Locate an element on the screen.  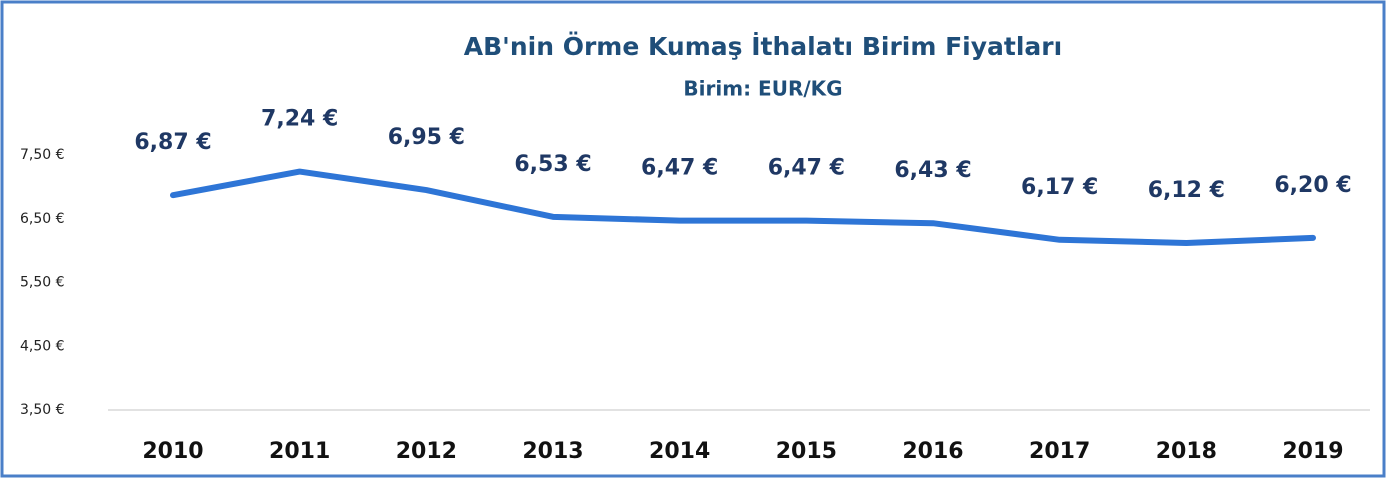
x-tick-label: 2019 is located at coordinates (1312, 451).